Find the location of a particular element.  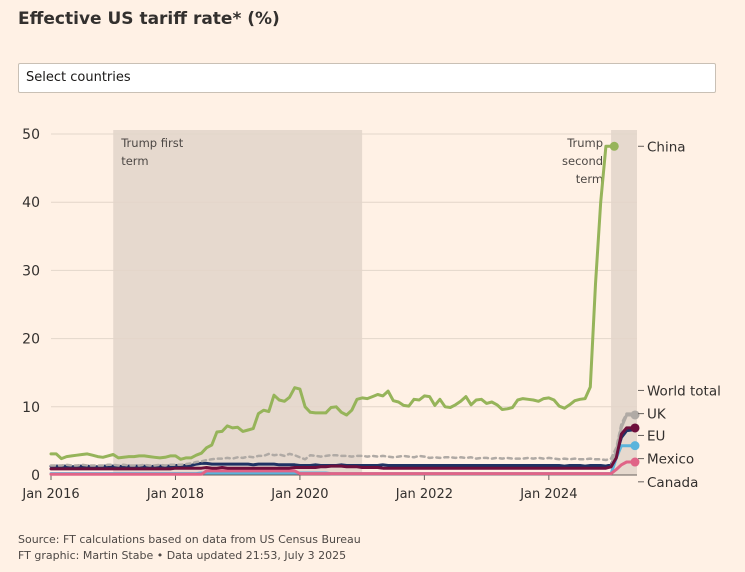

x-tick-label: Jan 2016 is located at coordinates (50, 494).